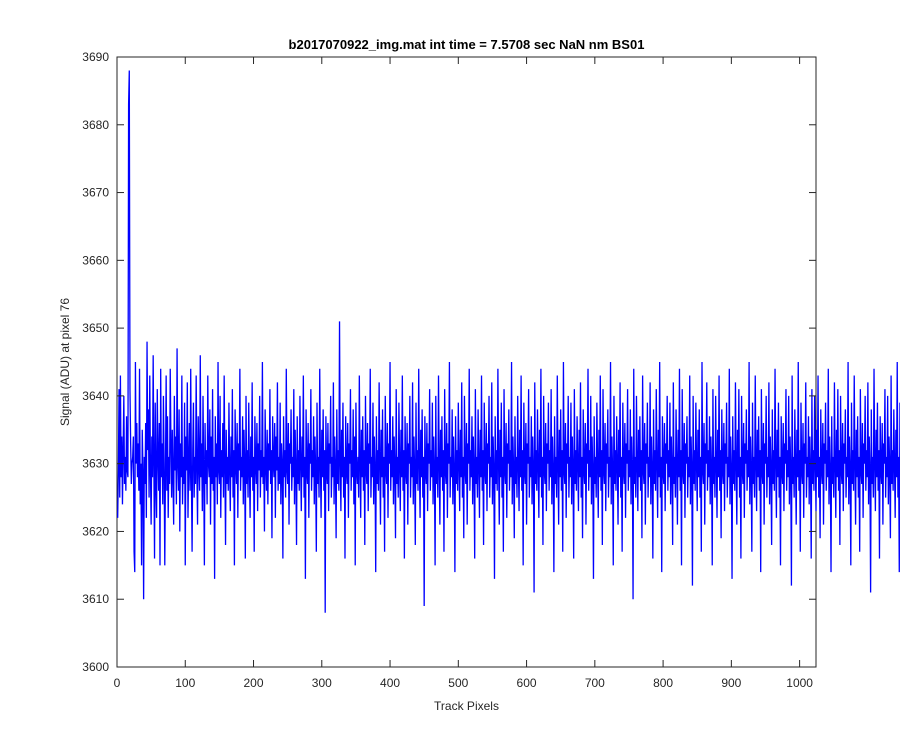 This screenshot has height=750, width=900. Describe the element at coordinates (527, 683) in the screenshot. I see `x-tick-label: 600` at that location.